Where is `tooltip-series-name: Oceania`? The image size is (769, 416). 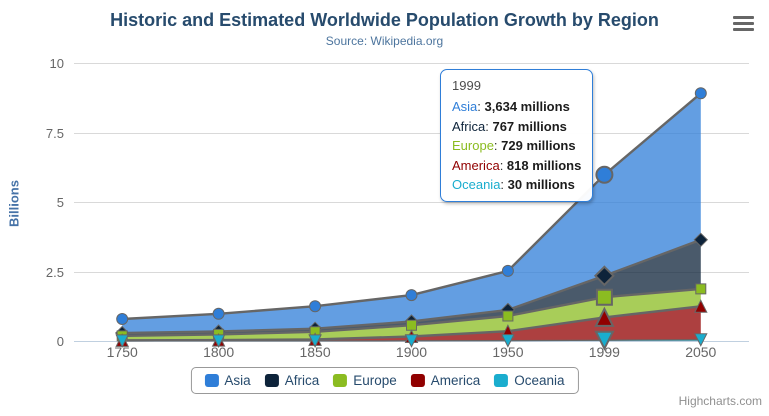 tooltip-series-name: Oceania is located at coordinates (476, 184).